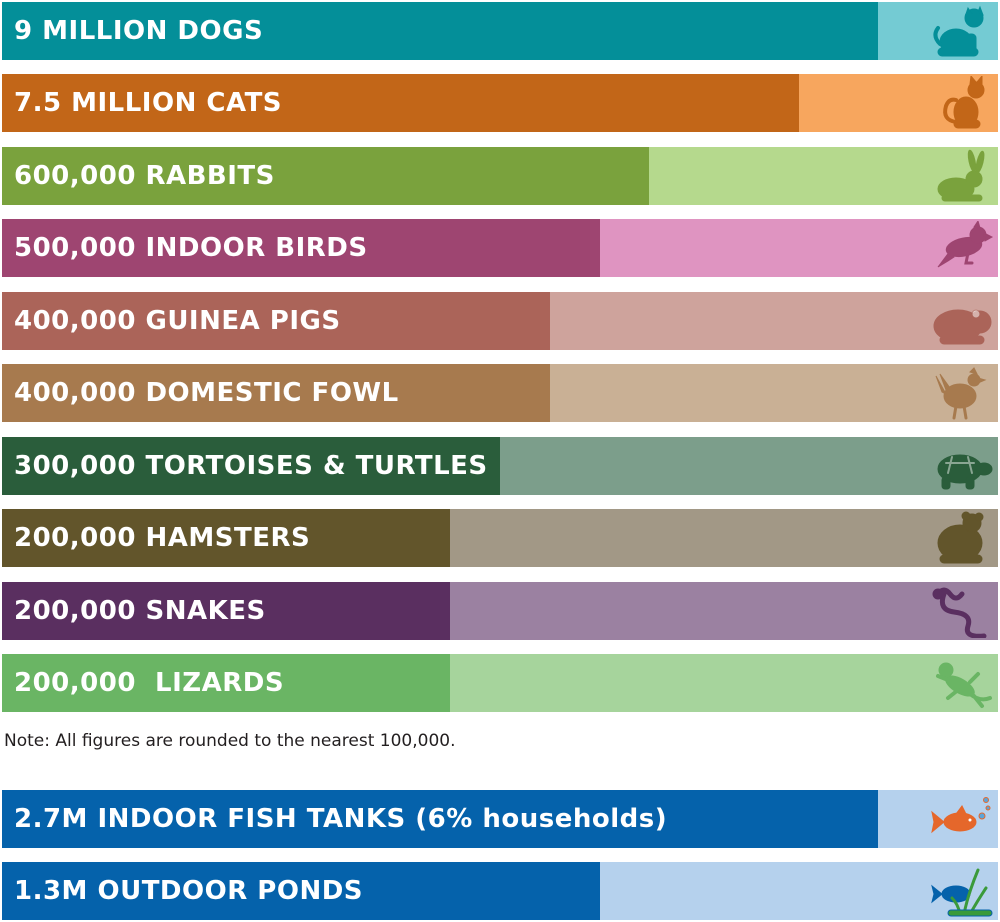 Image resolution: width=1000 pixels, height=922 pixels. I want to click on bar-label: 2.7M INDOOR FISH TANKS (6% households), so click(341, 819).